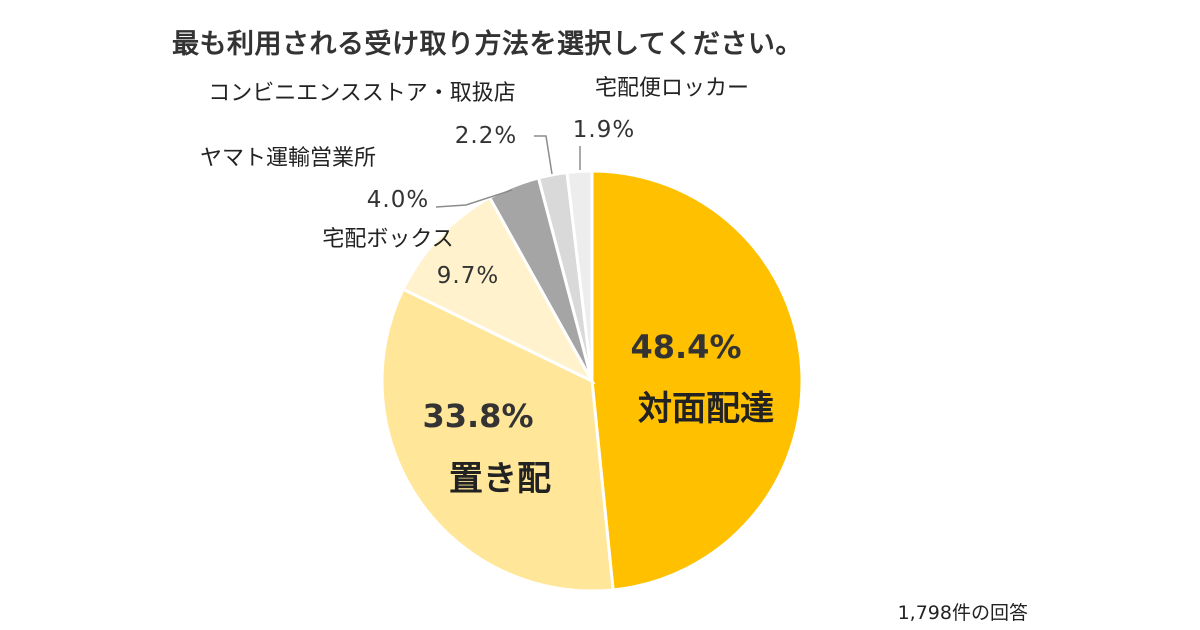 This screenshot has width=1200, height=630. I want to click on slice-value-label: 9.7%, so click(468, 276).